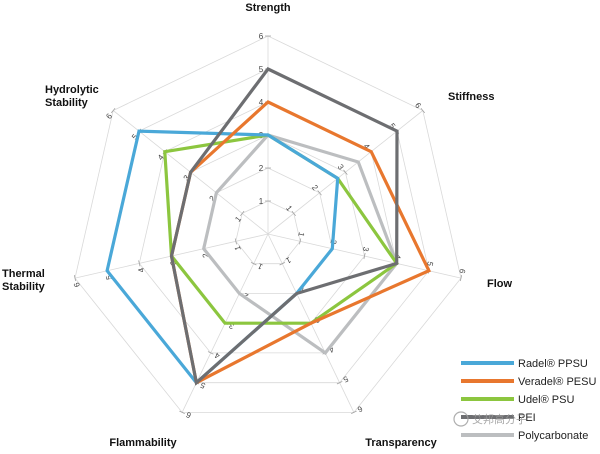 The image size is (600, 454). What do you see at coordinates (261, 201) in the screenshot?
I see `tick-label-1-1: 1` at bounding box center [261, 201].